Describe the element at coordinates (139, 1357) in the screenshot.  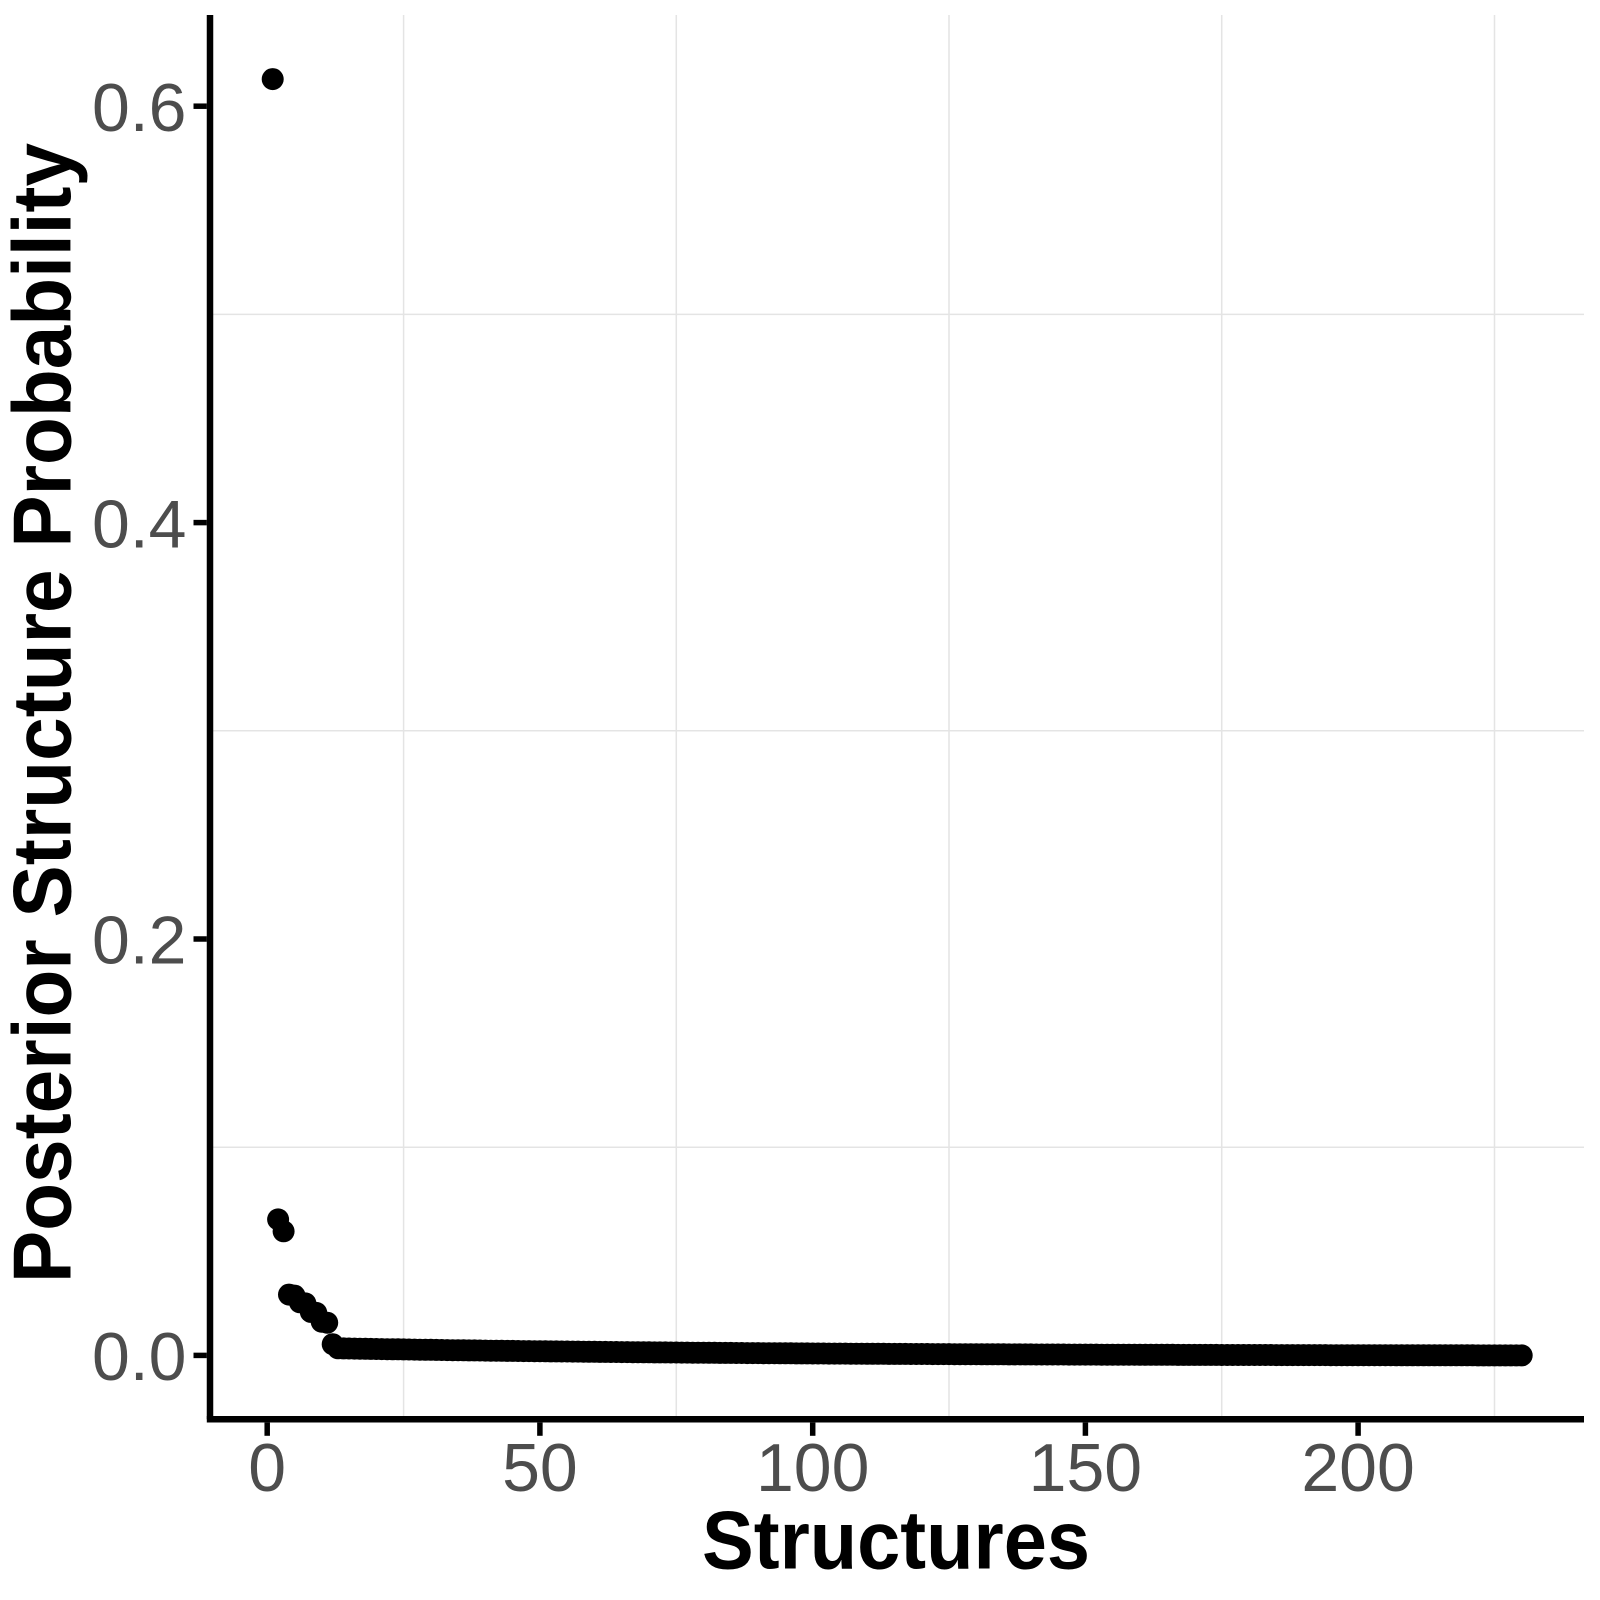
I see `svg-text: 0.0` at that location.